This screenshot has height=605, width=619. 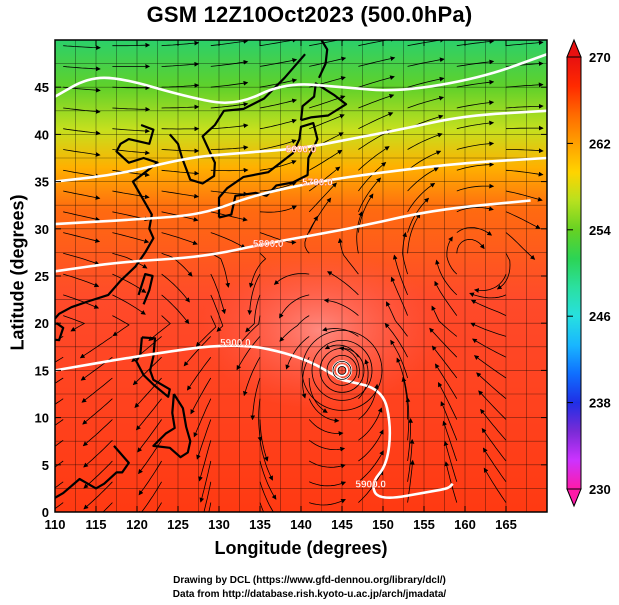 I want to click on y-tick-label: 20, so click(x=42, y=323).